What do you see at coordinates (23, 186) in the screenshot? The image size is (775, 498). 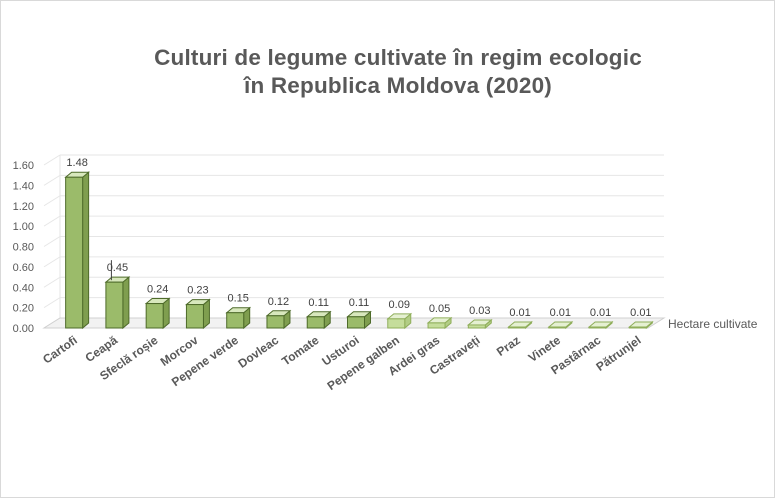 I see `y-tick-label: 1.40` at bounding box center [23, 186].